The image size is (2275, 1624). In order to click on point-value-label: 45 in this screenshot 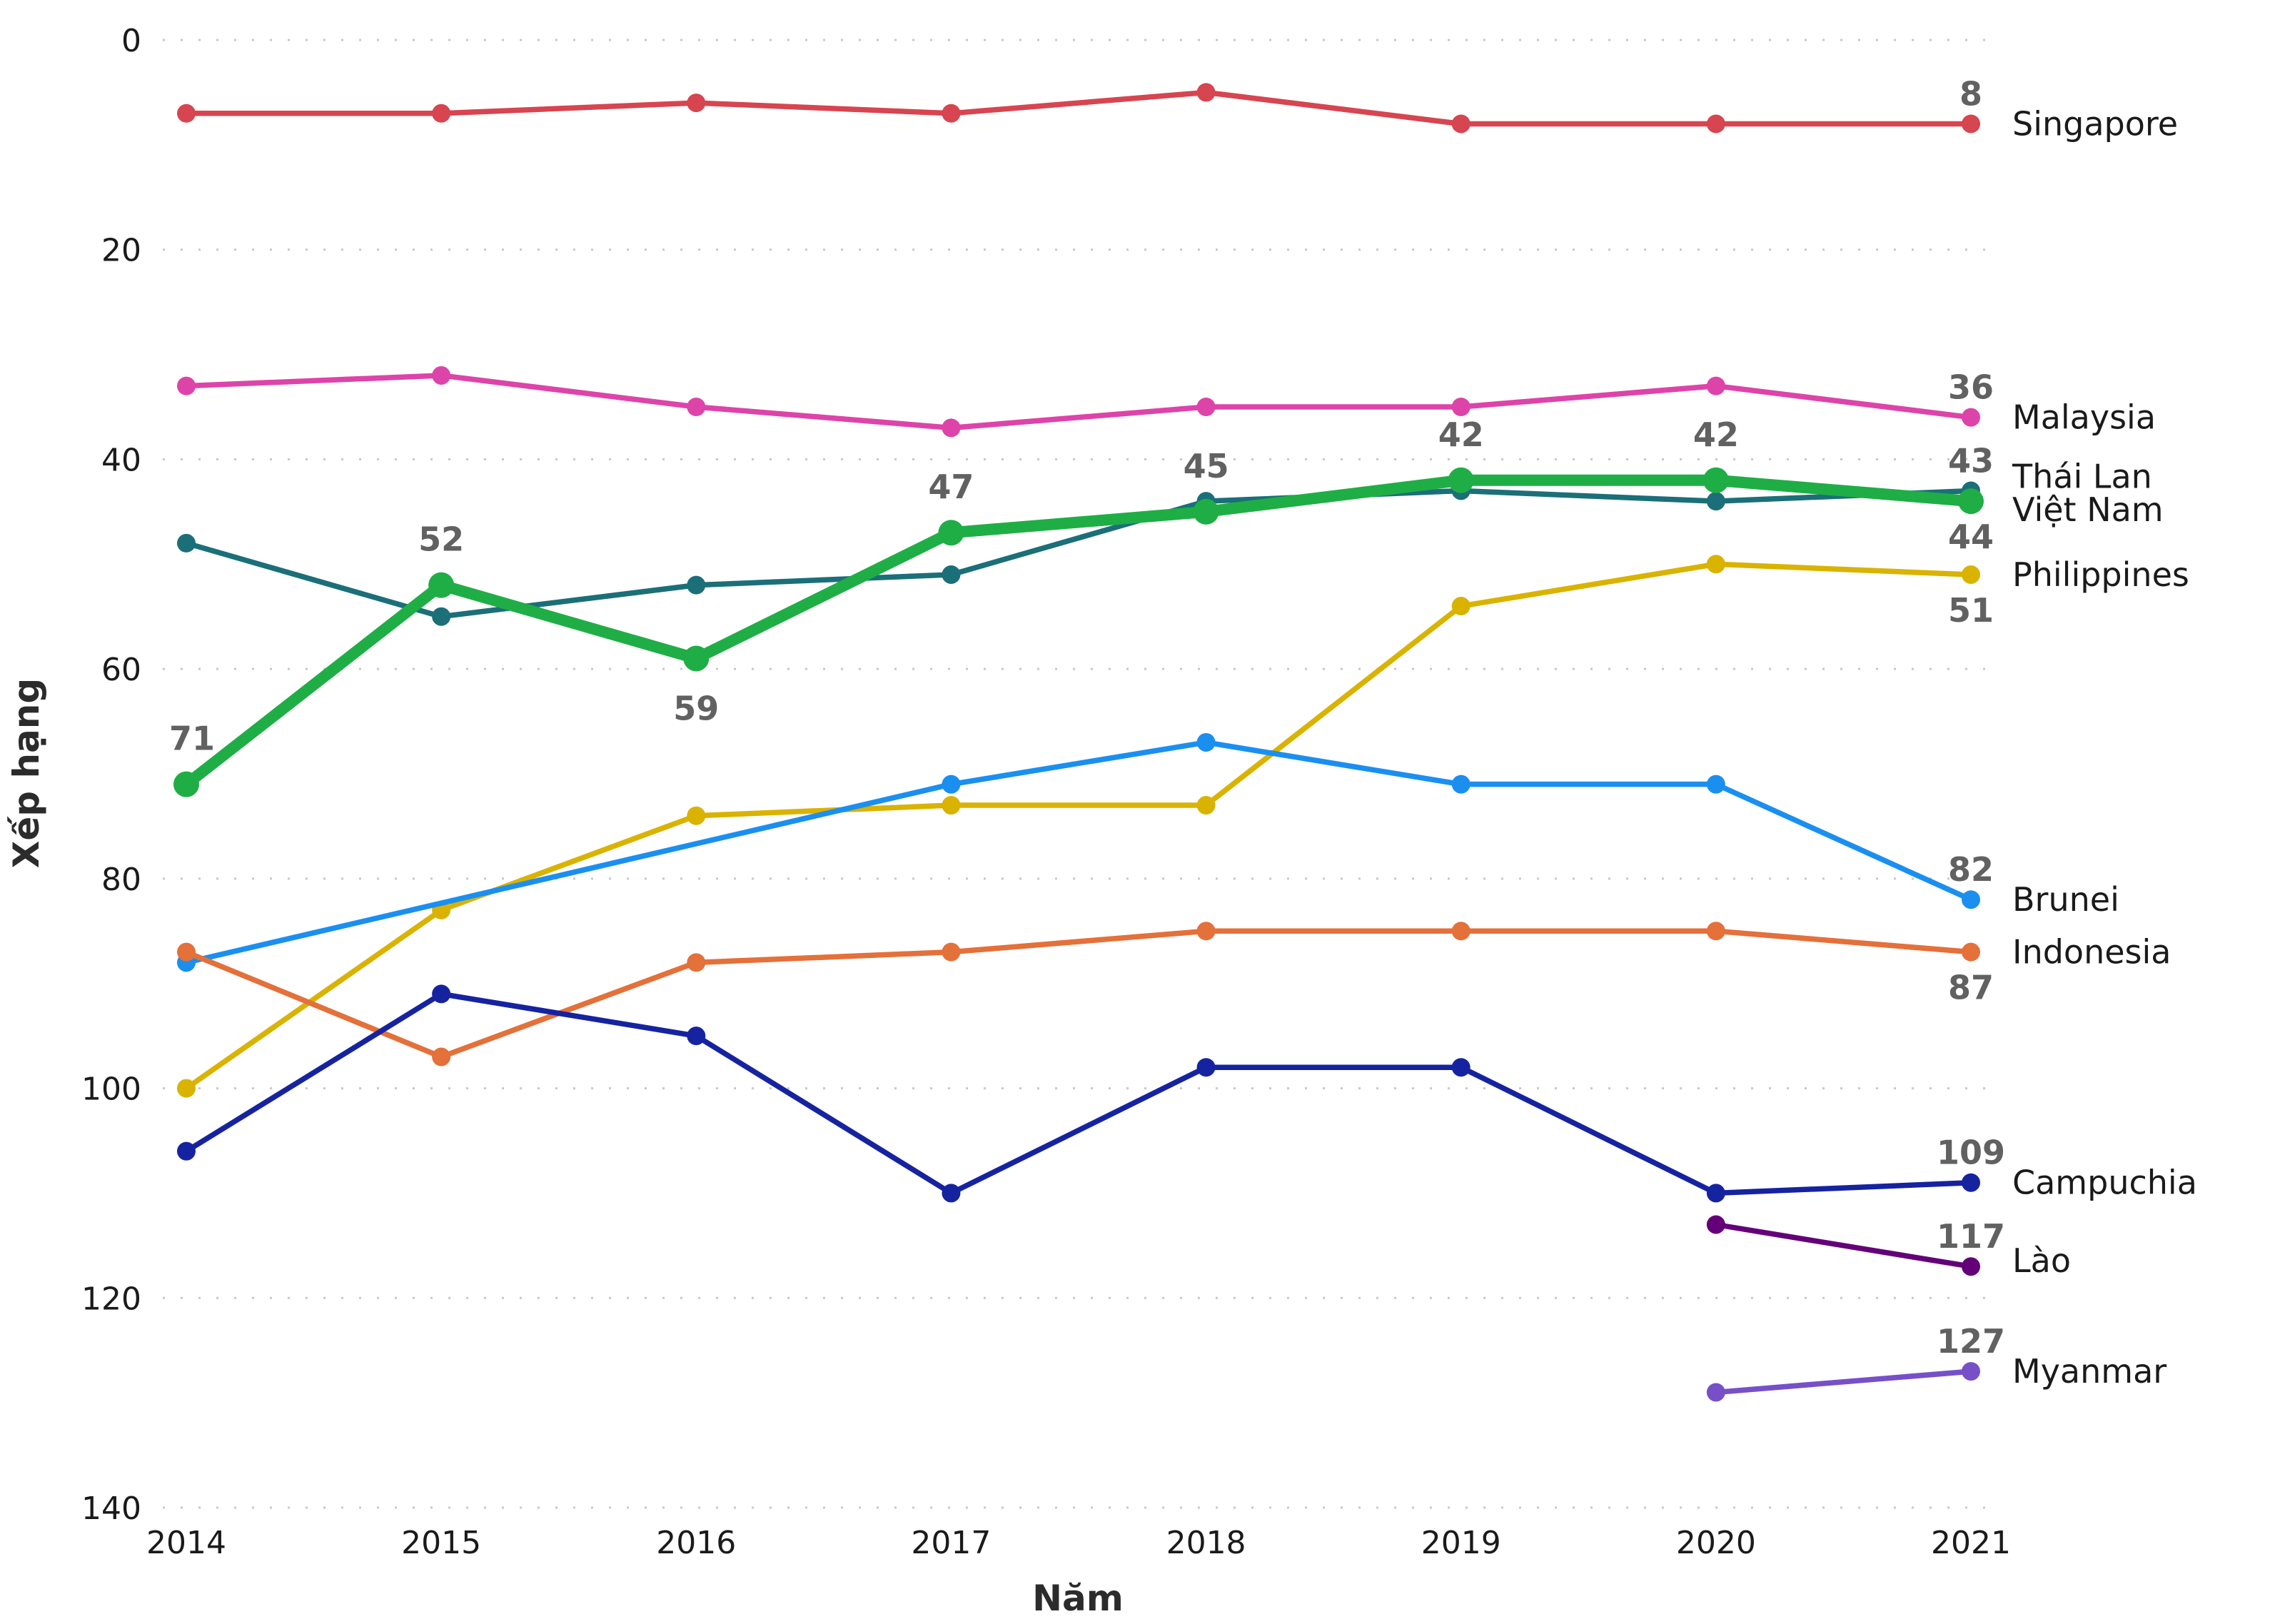, I will do `click(1206, 466)`.